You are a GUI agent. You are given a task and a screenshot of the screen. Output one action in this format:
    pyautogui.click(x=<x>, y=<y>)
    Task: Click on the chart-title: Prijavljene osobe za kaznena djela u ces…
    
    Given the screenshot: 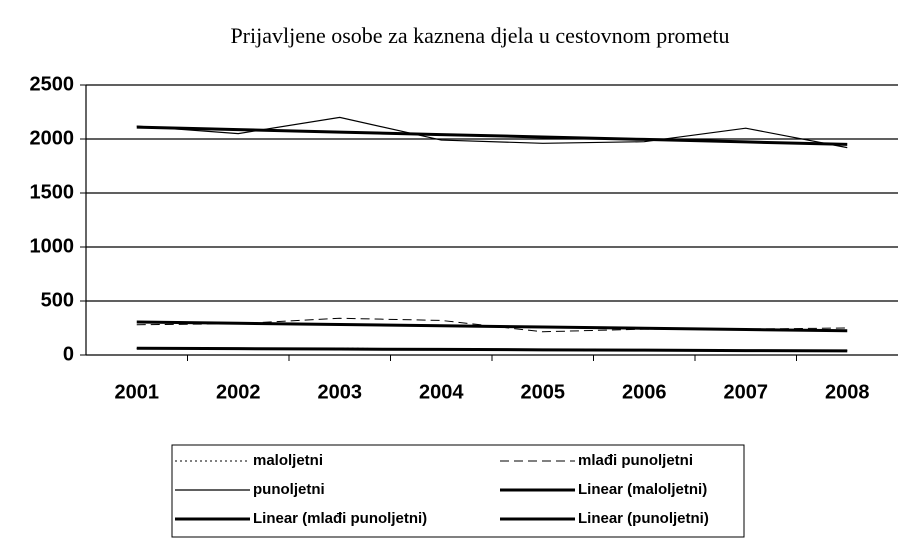 What is the action you would take?
    pyautogui.click(x=479, y=35)
    